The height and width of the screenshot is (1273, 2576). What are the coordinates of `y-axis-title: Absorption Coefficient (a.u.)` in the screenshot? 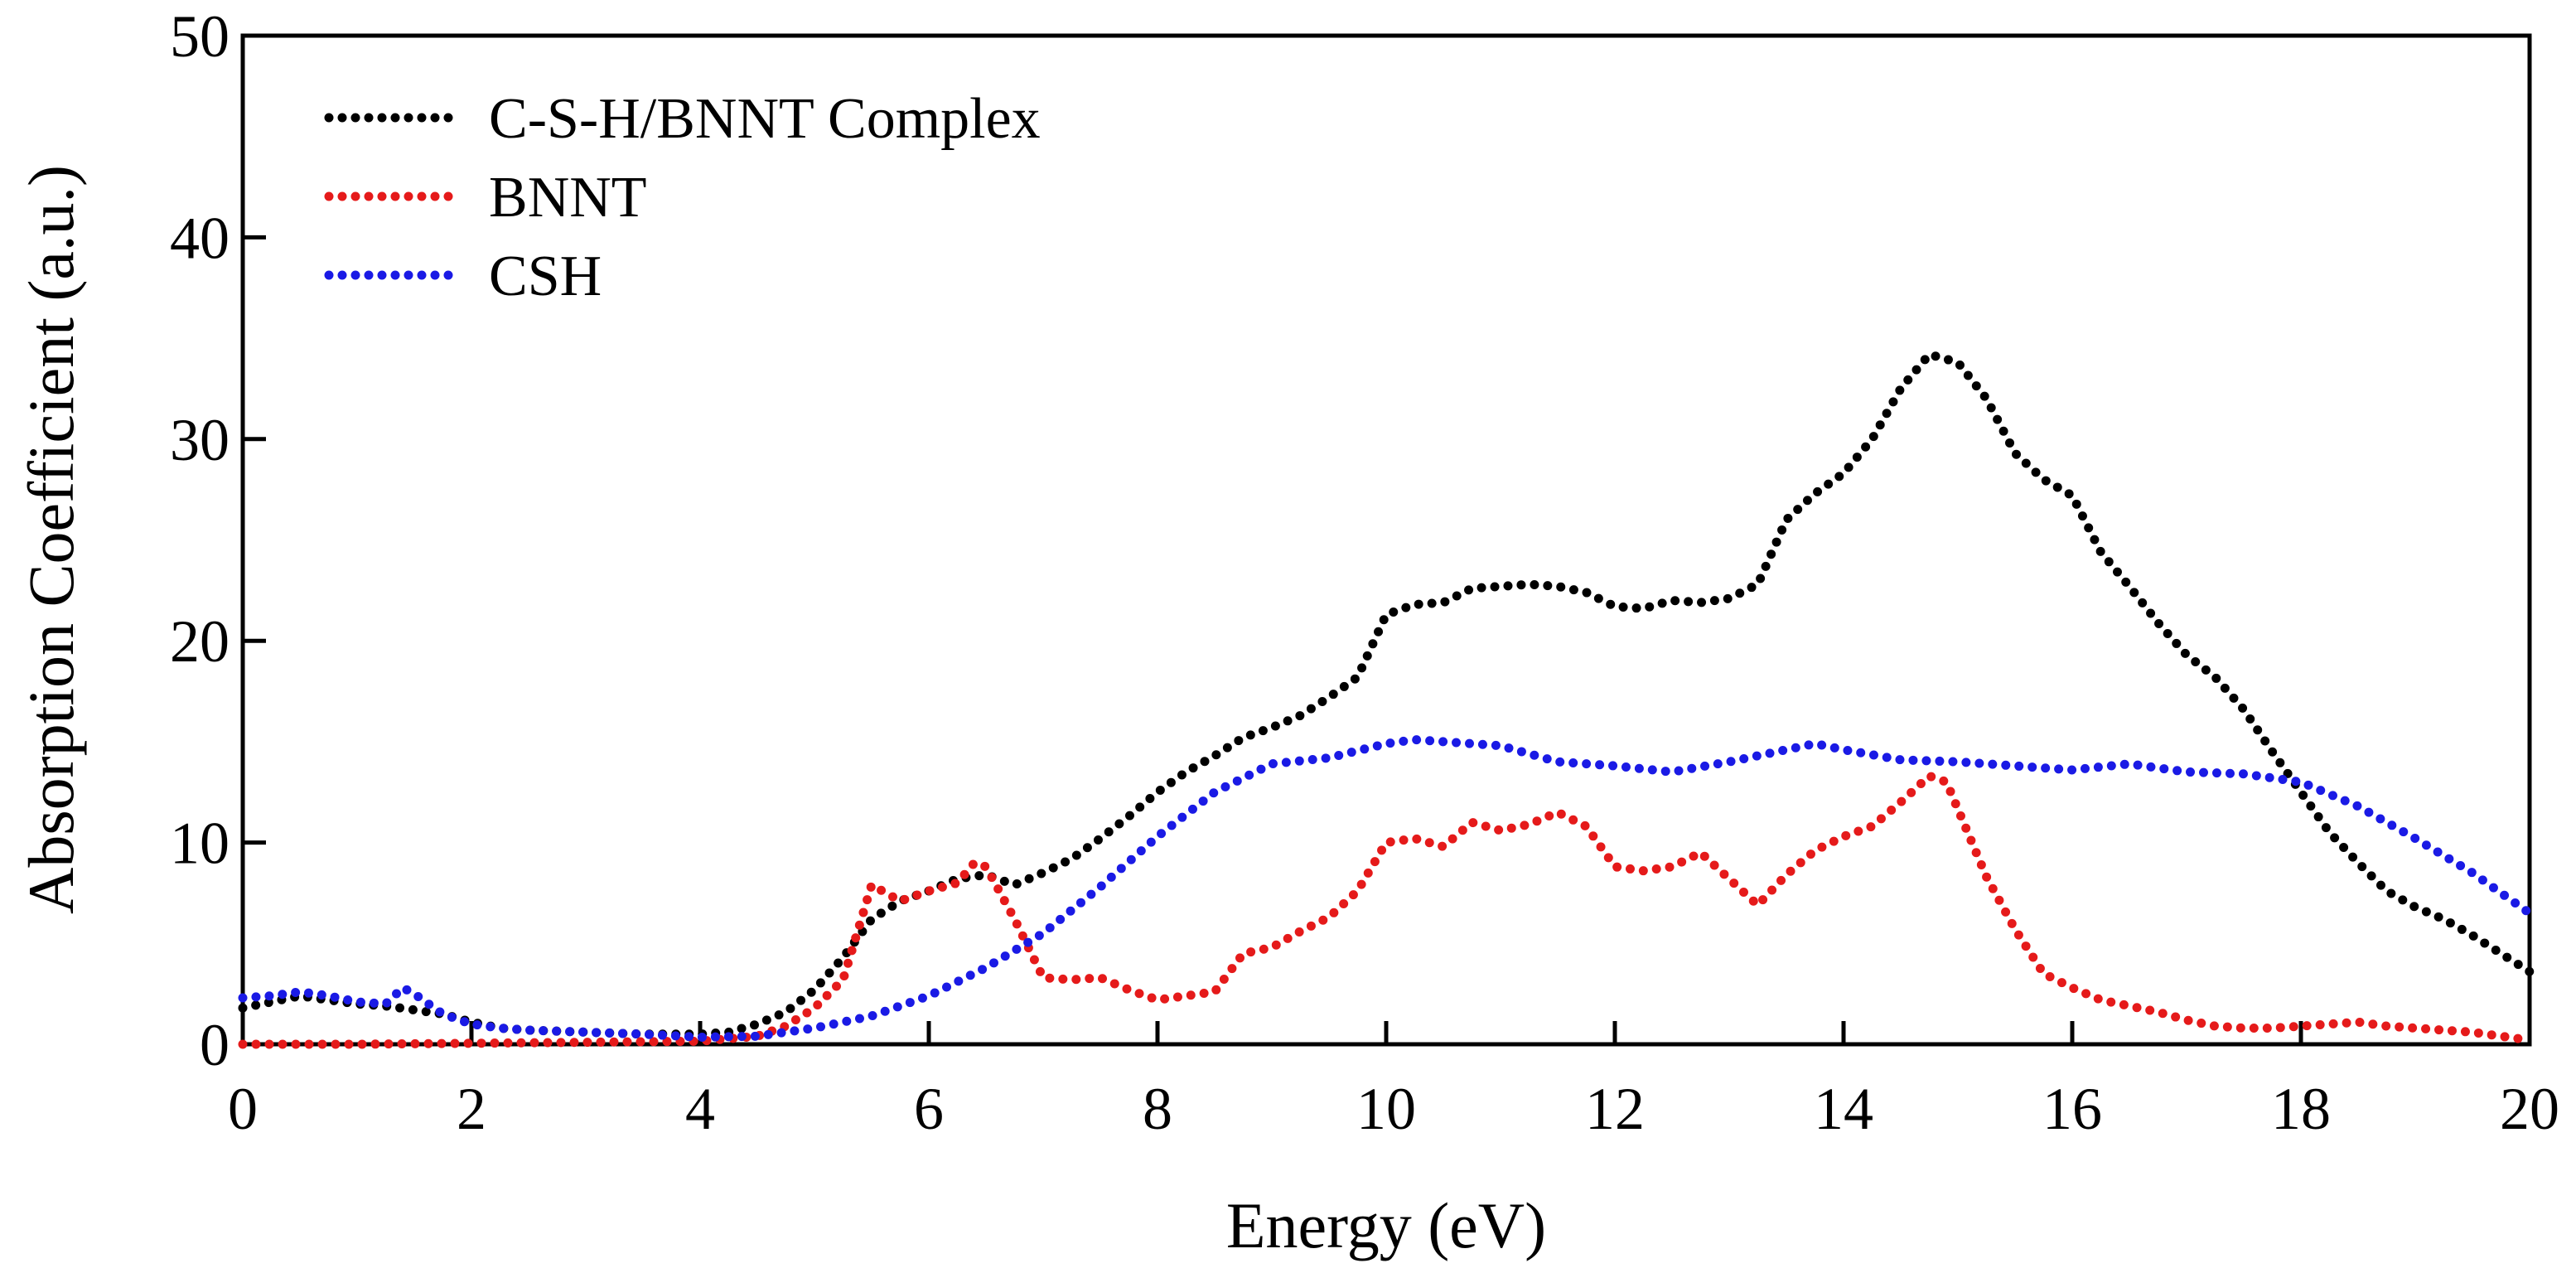 It's located at (51, 539).